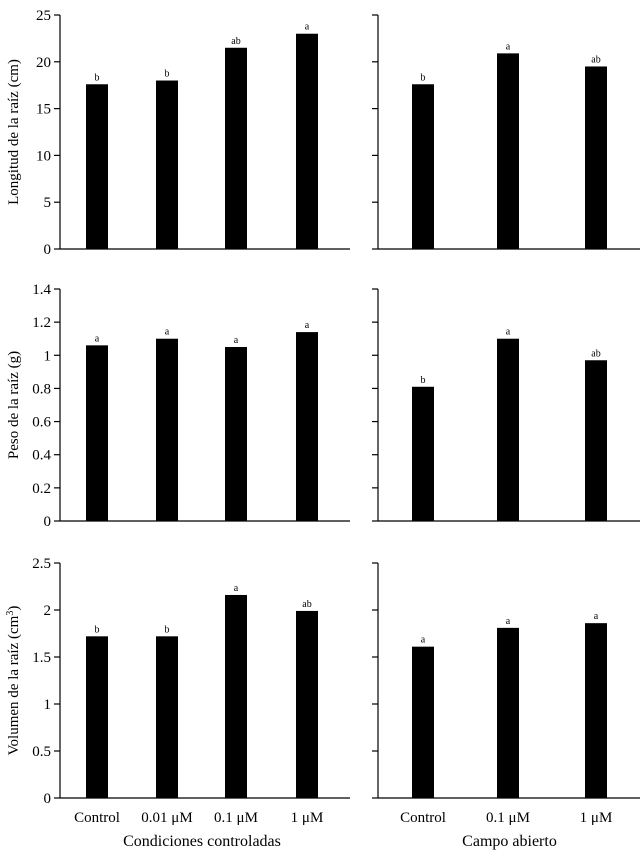 The height and width of the screenshot is (859, 642). Describe the element at coordinates (166, 818) in the screenshot. I see `x-category-label: 0.01 μM` at that location.